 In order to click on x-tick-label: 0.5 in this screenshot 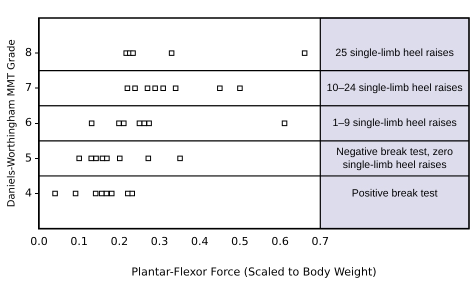, I will do `click(240, 241)`.